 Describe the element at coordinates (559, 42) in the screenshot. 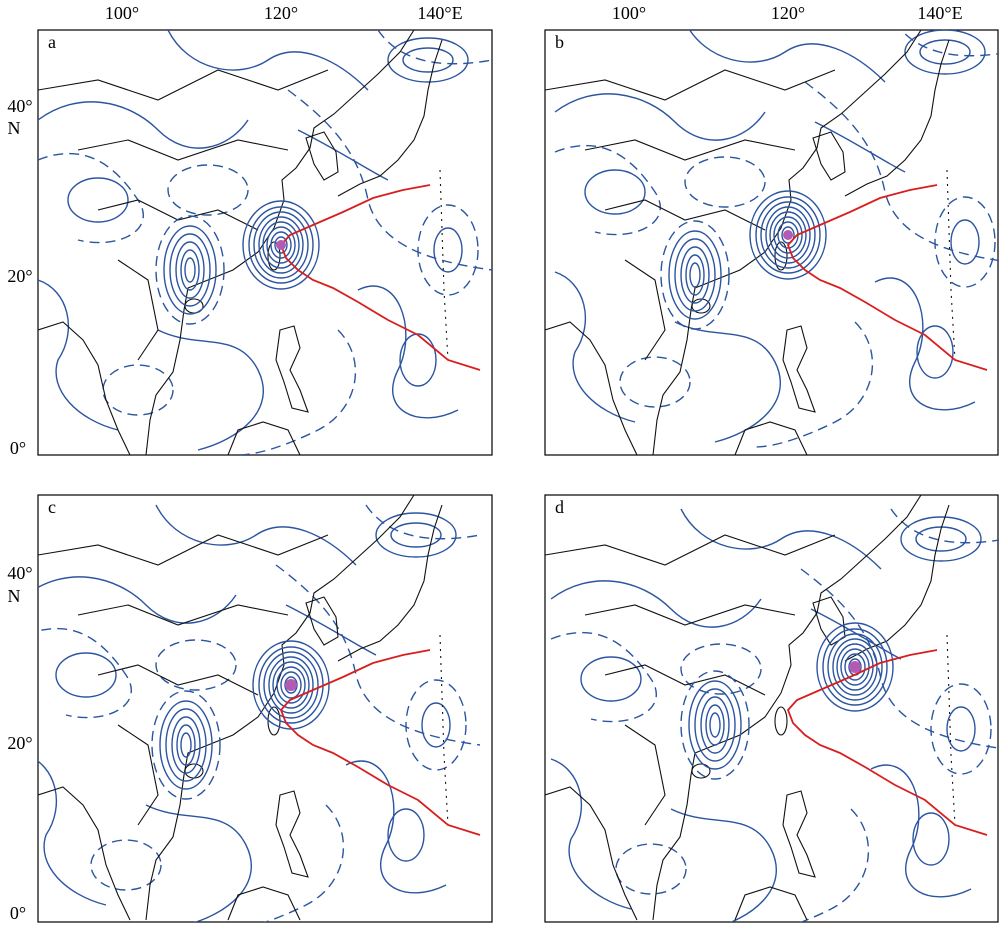

I see `panel-label: b` at that location.